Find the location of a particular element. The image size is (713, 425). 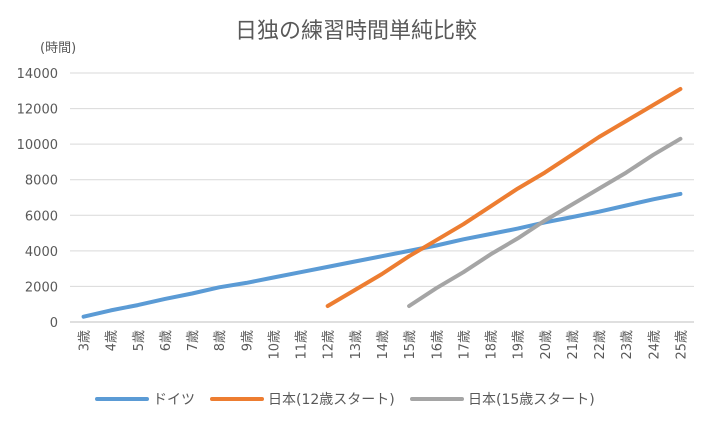

x-tick-label: 23歳 is located at coordinates (627, 345).